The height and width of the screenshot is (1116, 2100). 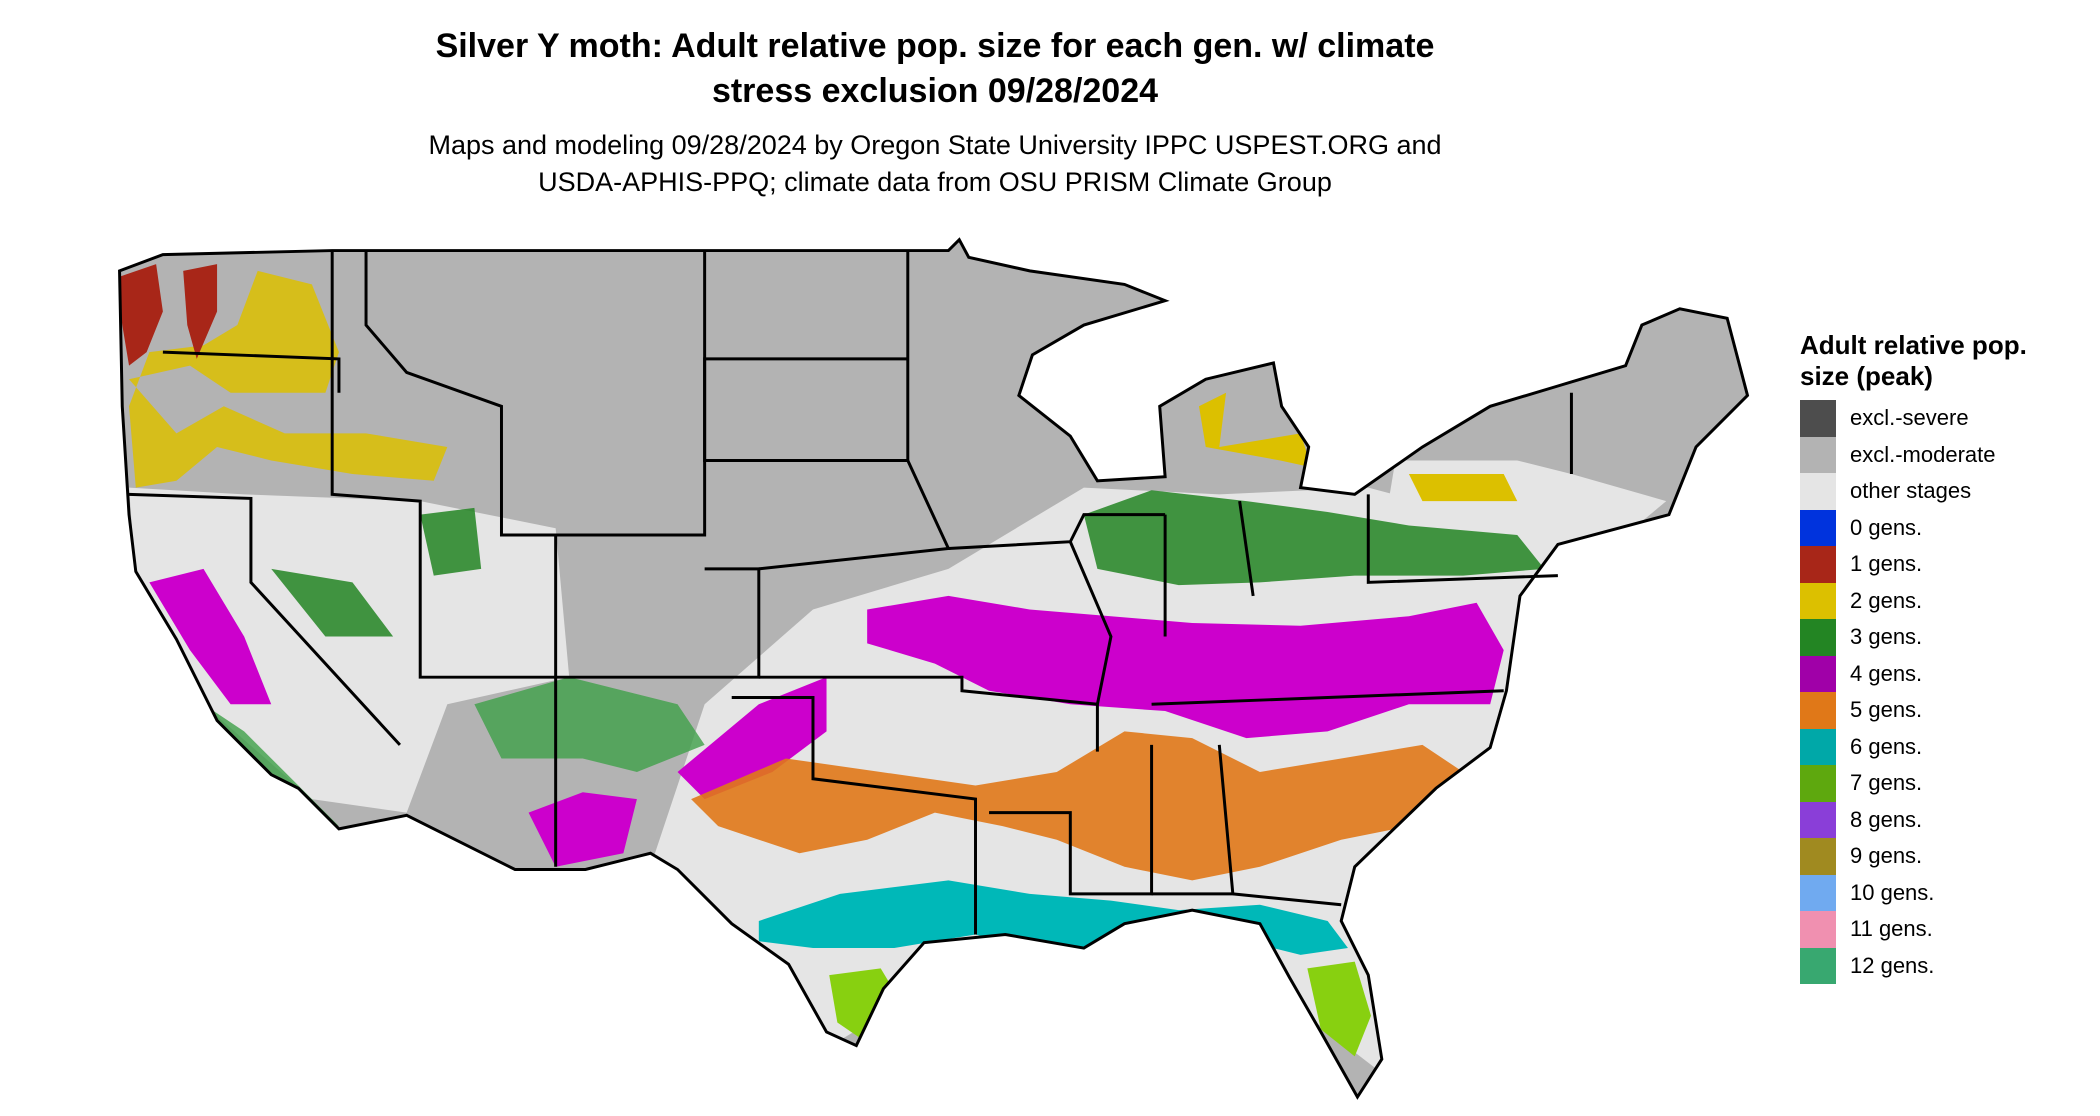 I want to click on legend-item: 7 gens., so click(x=1920, y=783).